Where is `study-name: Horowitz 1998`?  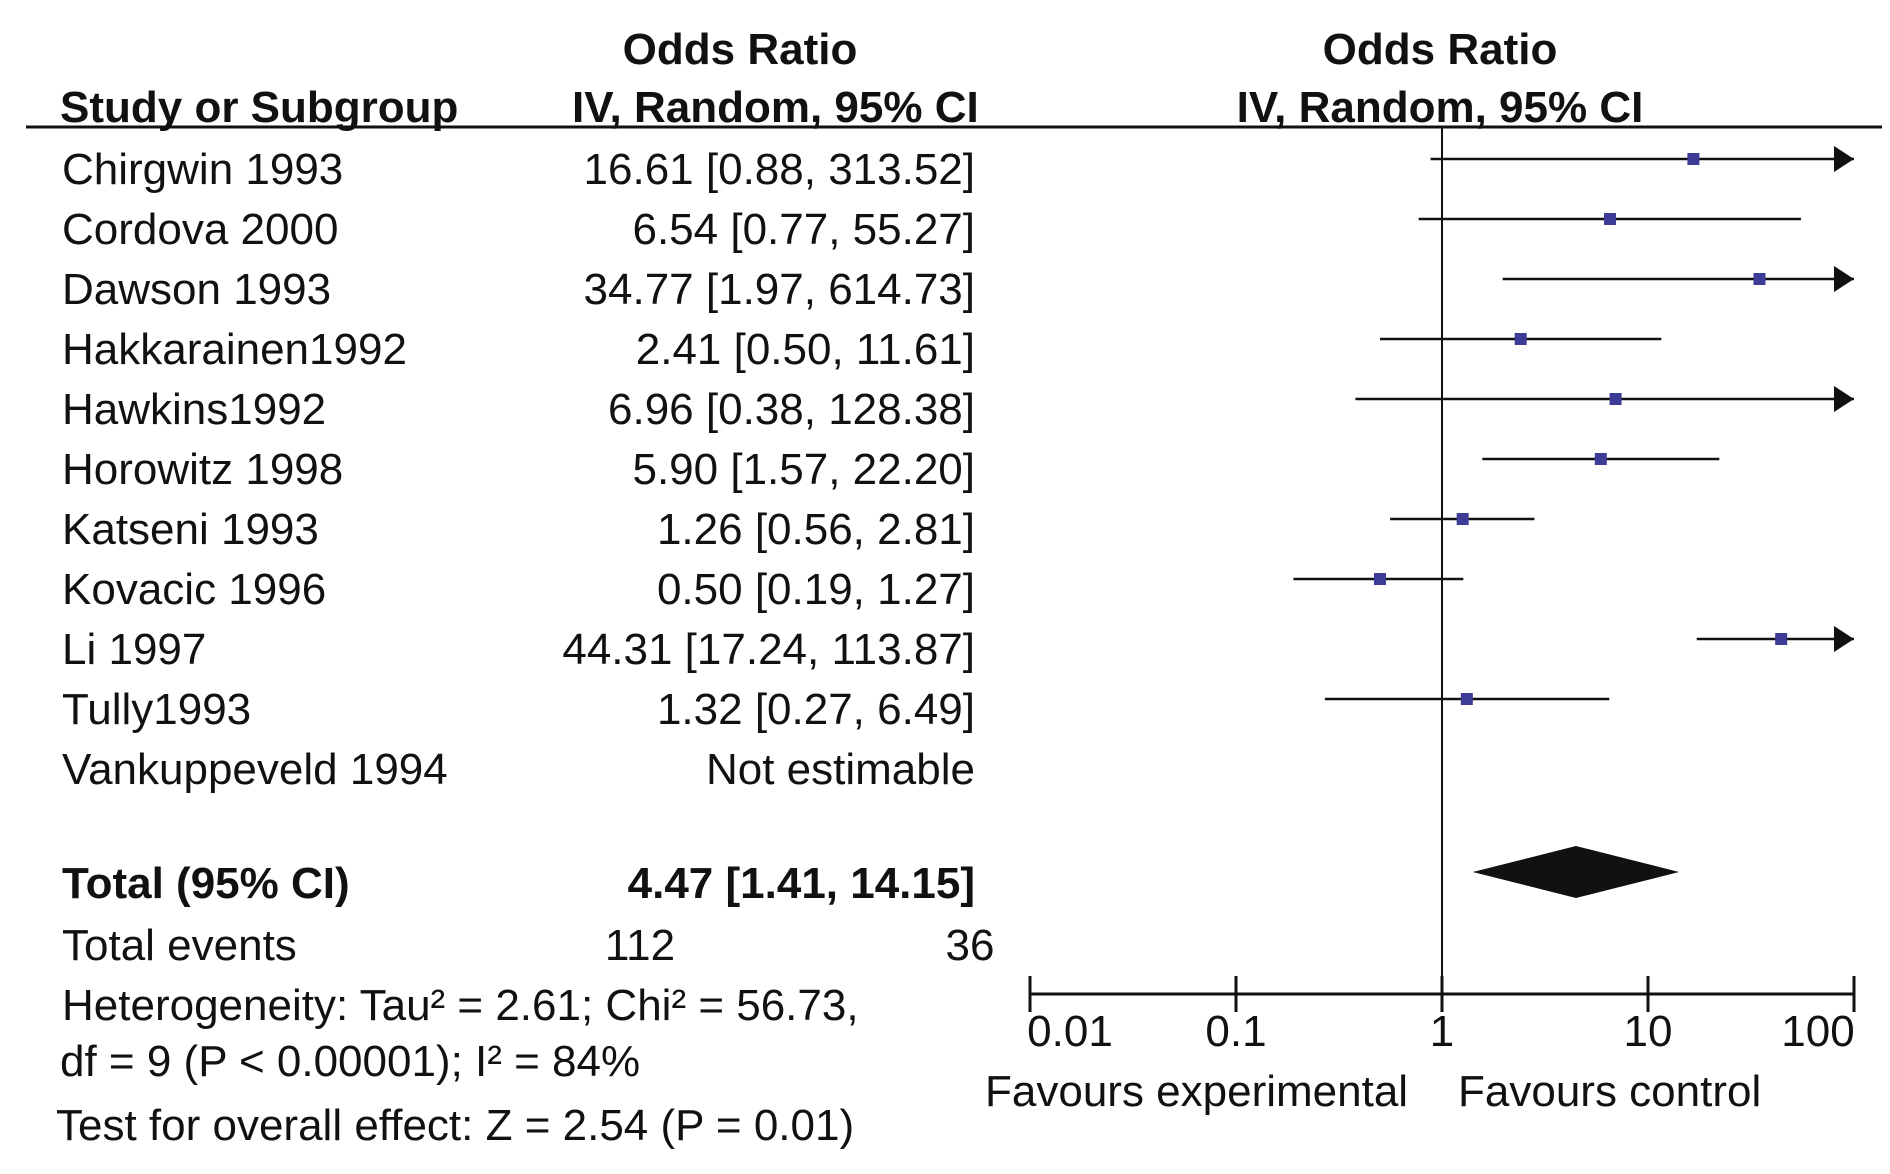
study-name: Horowitz 1998 is located at coordinates (203, 469).